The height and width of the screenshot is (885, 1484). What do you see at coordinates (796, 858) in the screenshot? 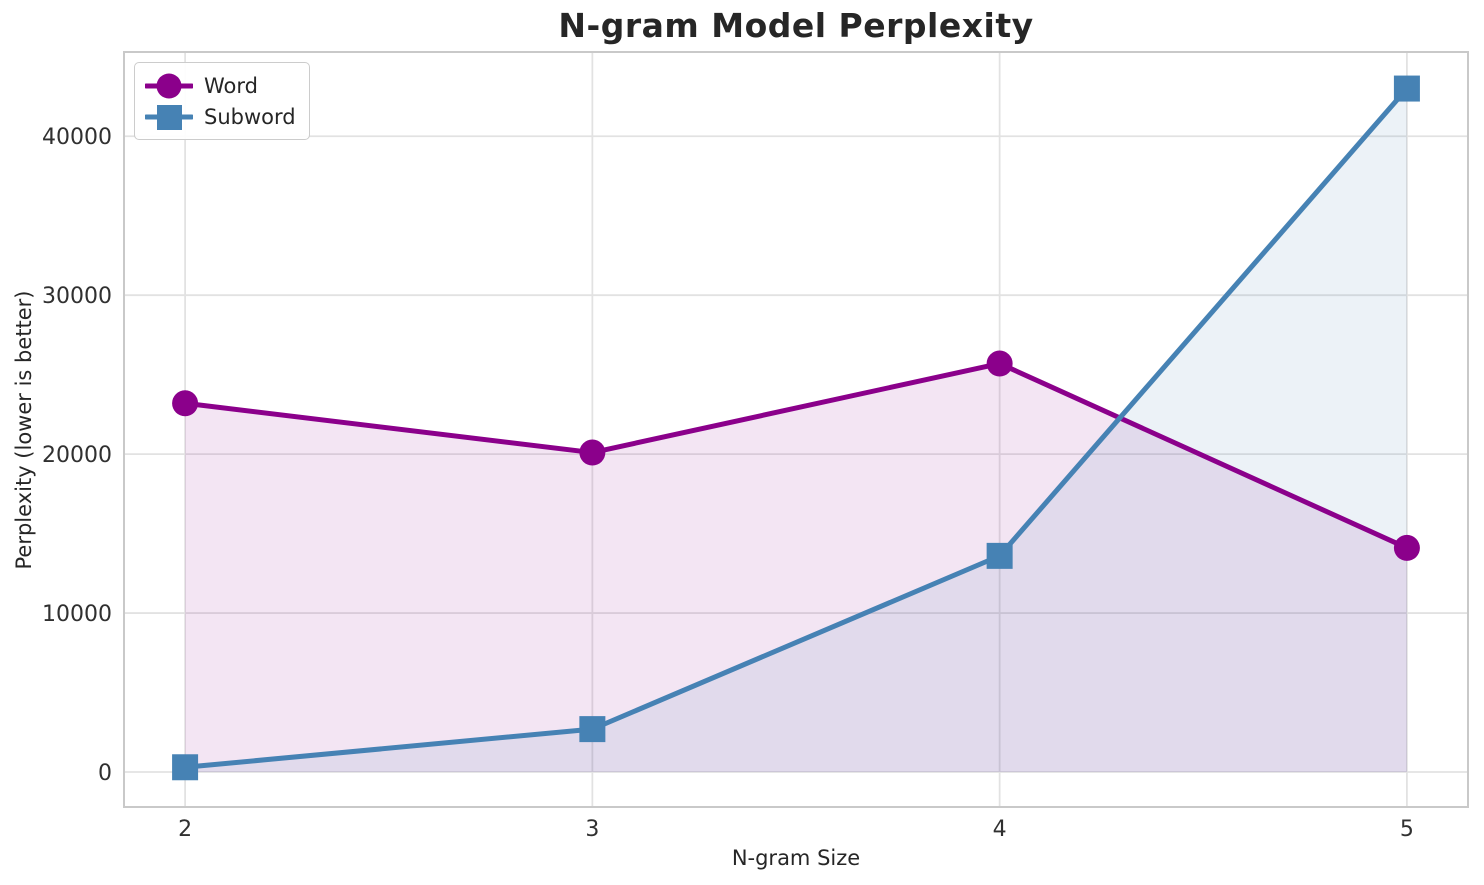
I see `x-axis-label: N-gram Size` at bounding box center [796, 858].